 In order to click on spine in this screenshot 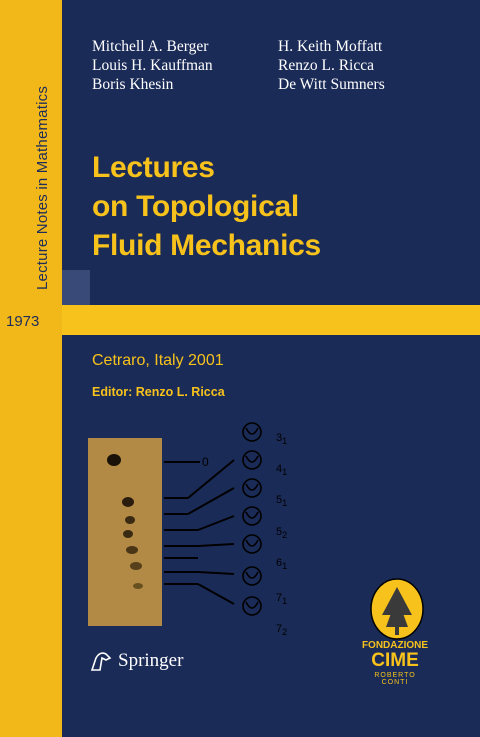, I will do `click(31, 368)`.